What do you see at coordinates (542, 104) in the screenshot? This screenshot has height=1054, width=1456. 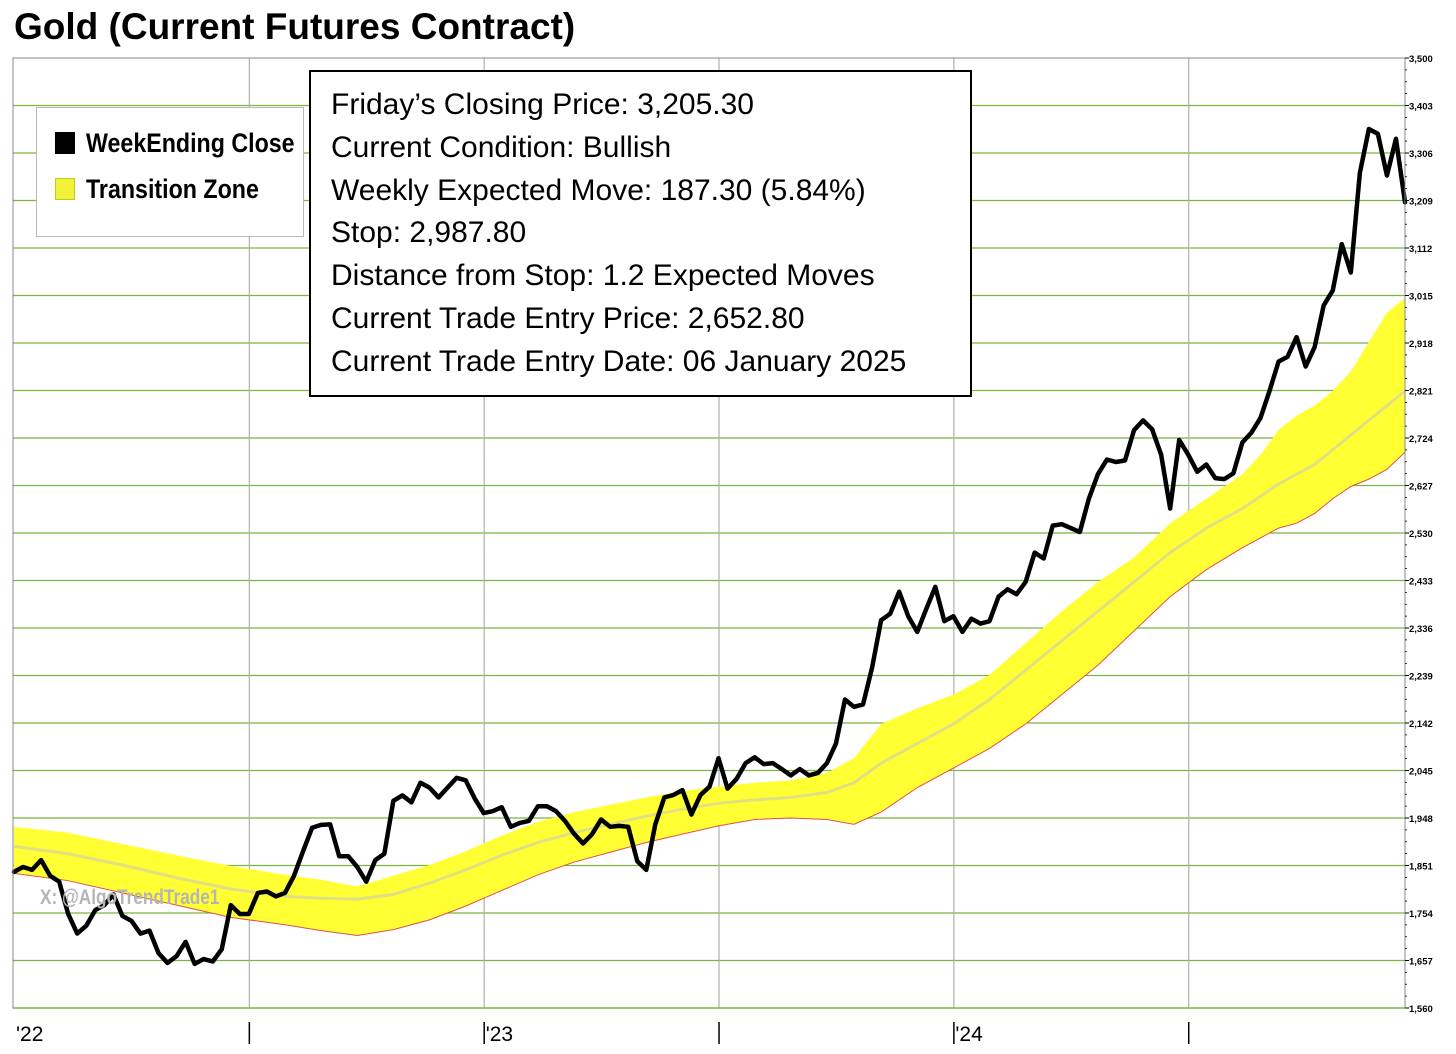 I see `info-closing-price: Friday’s Closing Price: 3,205.30` at bounding box center [542, 104].